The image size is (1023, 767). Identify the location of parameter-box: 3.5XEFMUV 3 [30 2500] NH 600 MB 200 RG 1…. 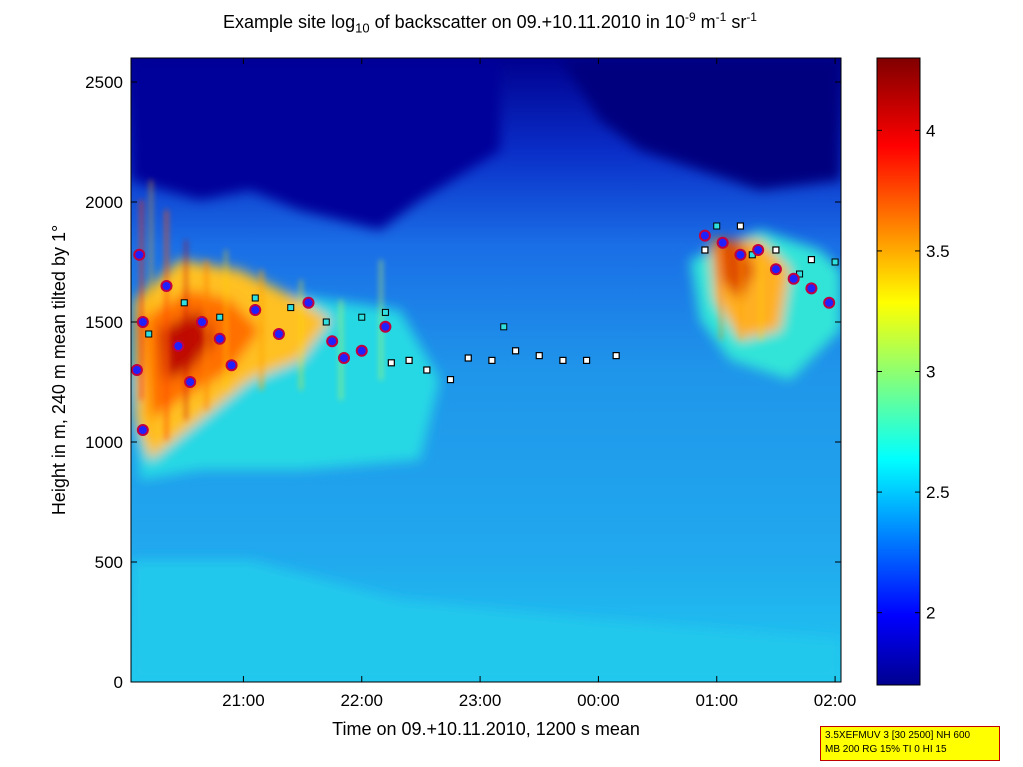
(910, 743).